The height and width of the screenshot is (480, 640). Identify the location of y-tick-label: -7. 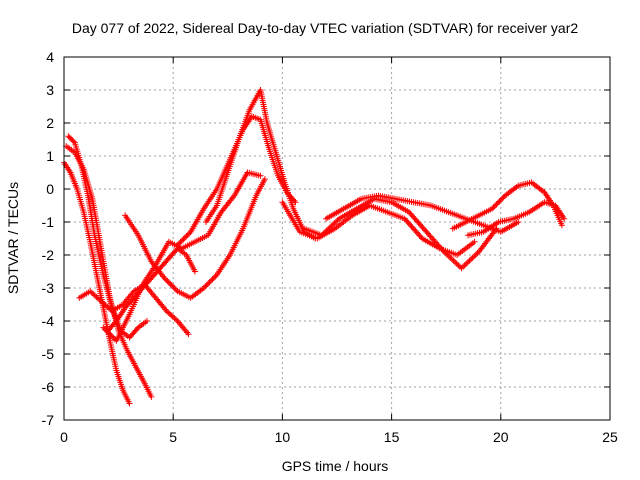
(48, 420).